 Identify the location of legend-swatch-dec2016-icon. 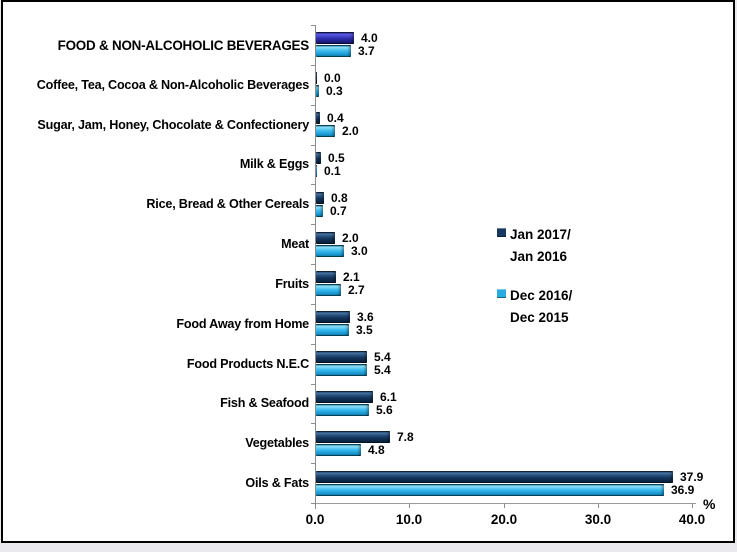
(501, 293).